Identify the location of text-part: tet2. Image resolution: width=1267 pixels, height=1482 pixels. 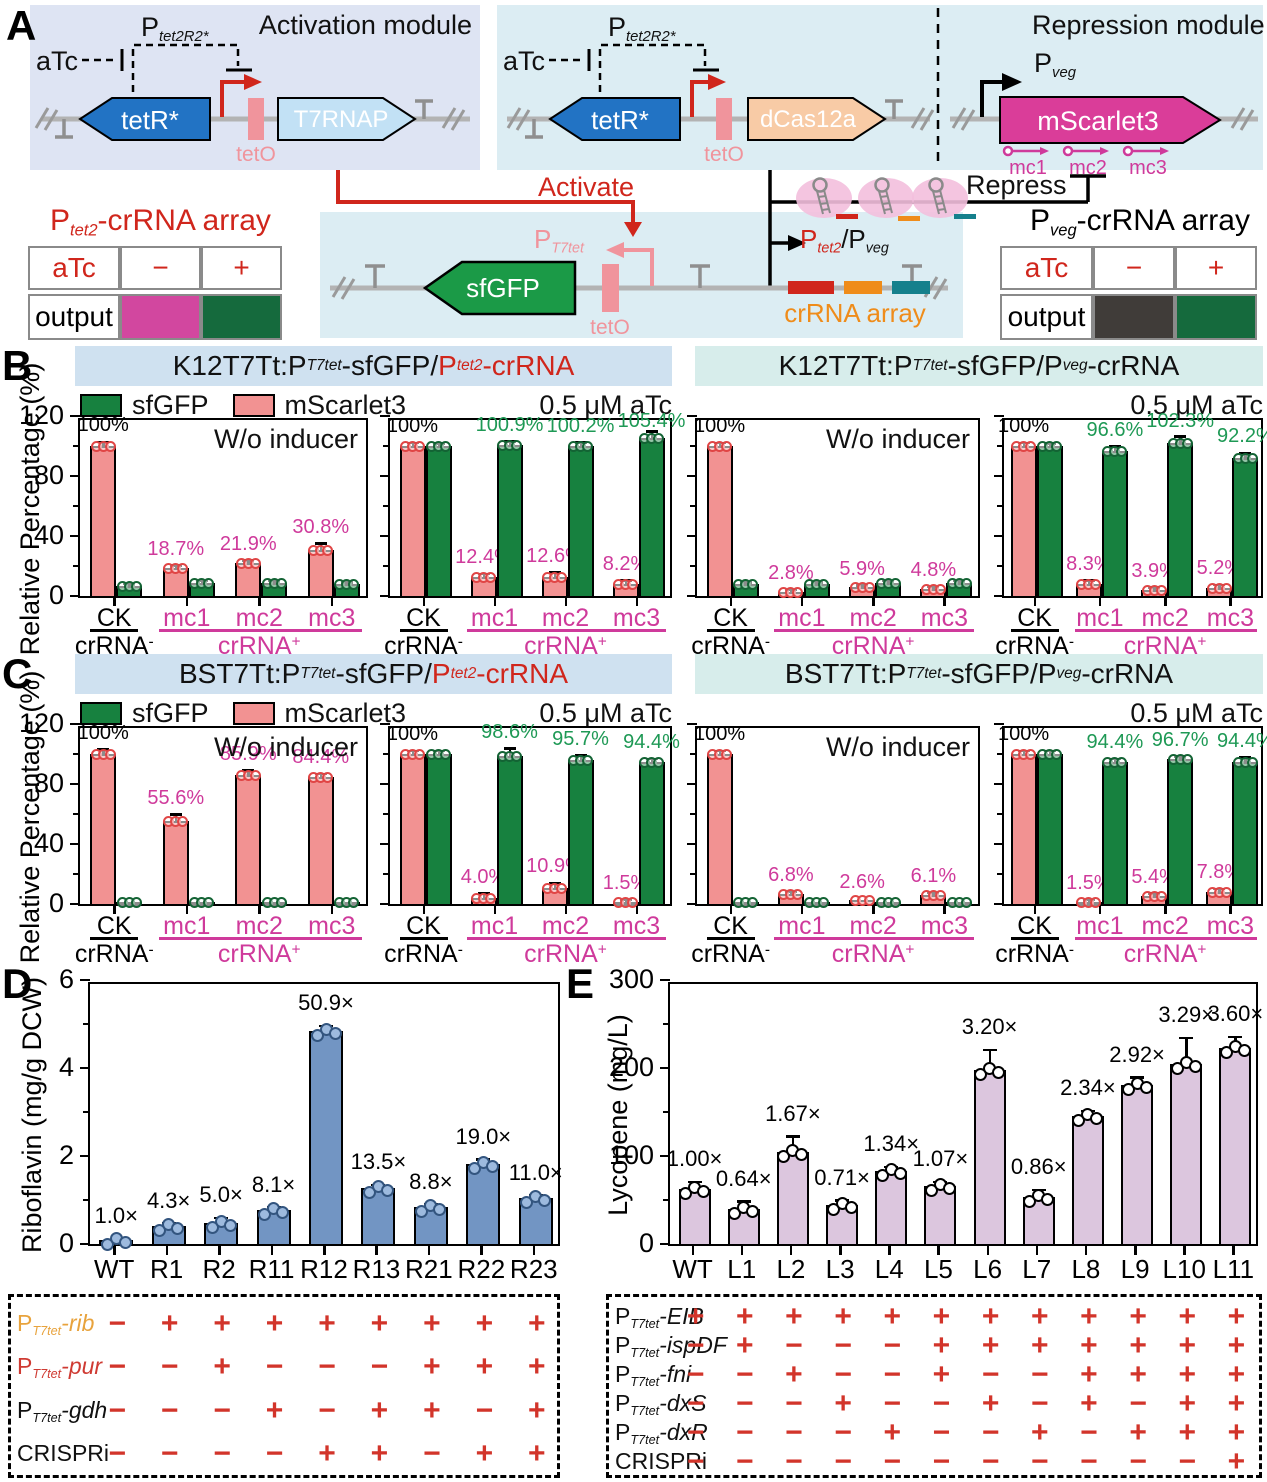
(829, 248).